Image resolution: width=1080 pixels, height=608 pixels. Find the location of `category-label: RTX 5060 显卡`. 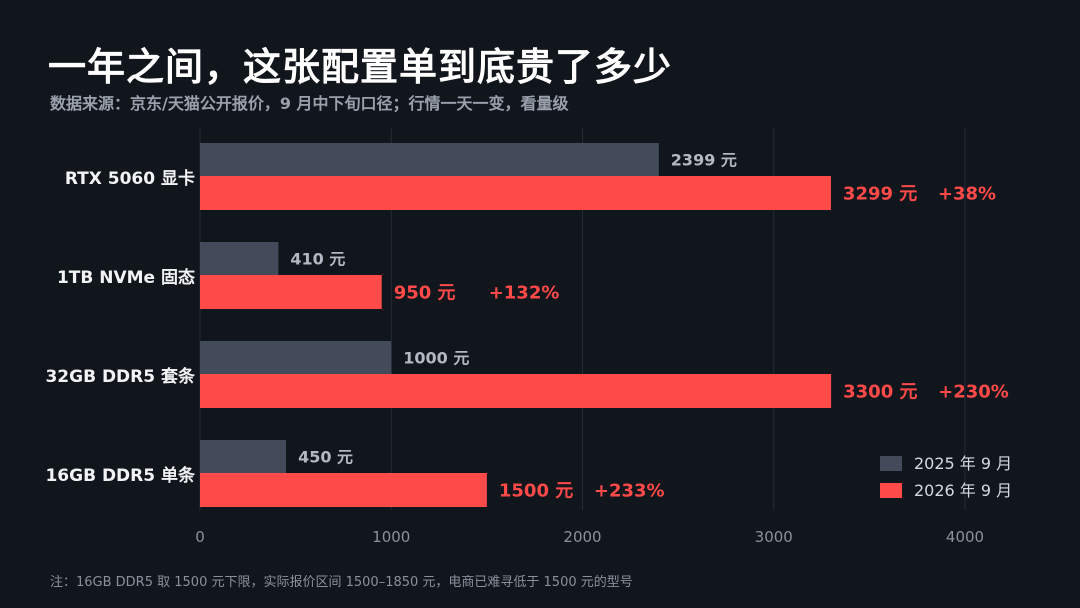

category-label: RTX 5060 显卡 is located at coordinates (130, 178).